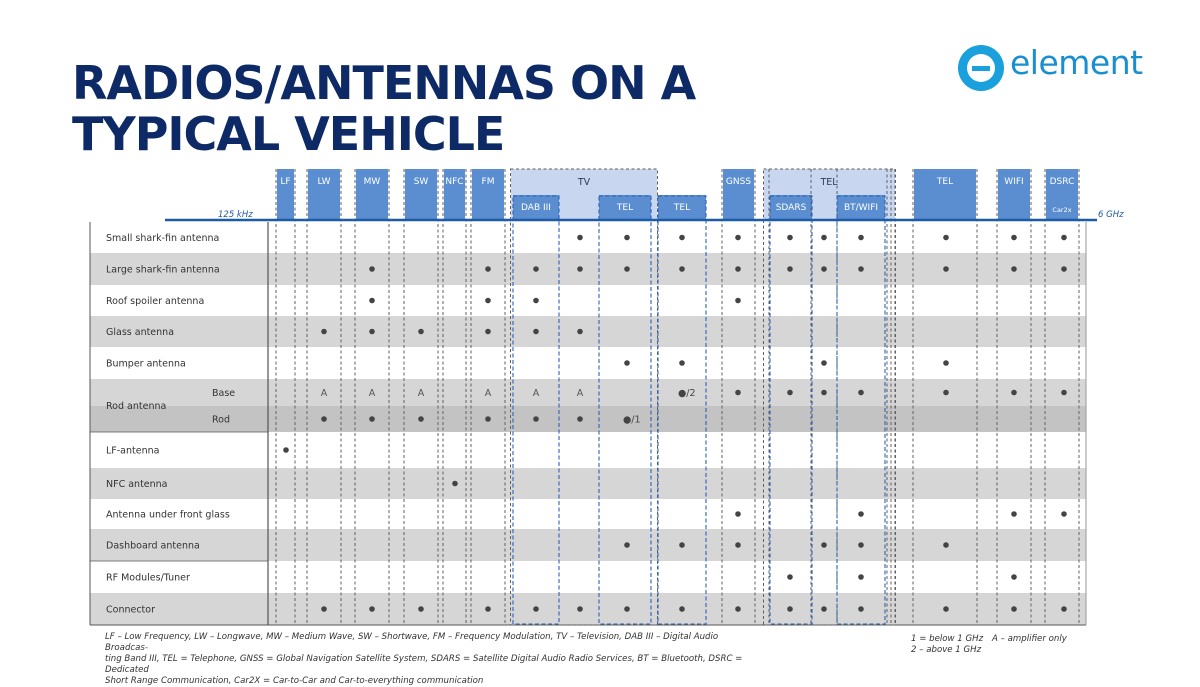  I want to click on mark-r4-c9, so click(682, 363).